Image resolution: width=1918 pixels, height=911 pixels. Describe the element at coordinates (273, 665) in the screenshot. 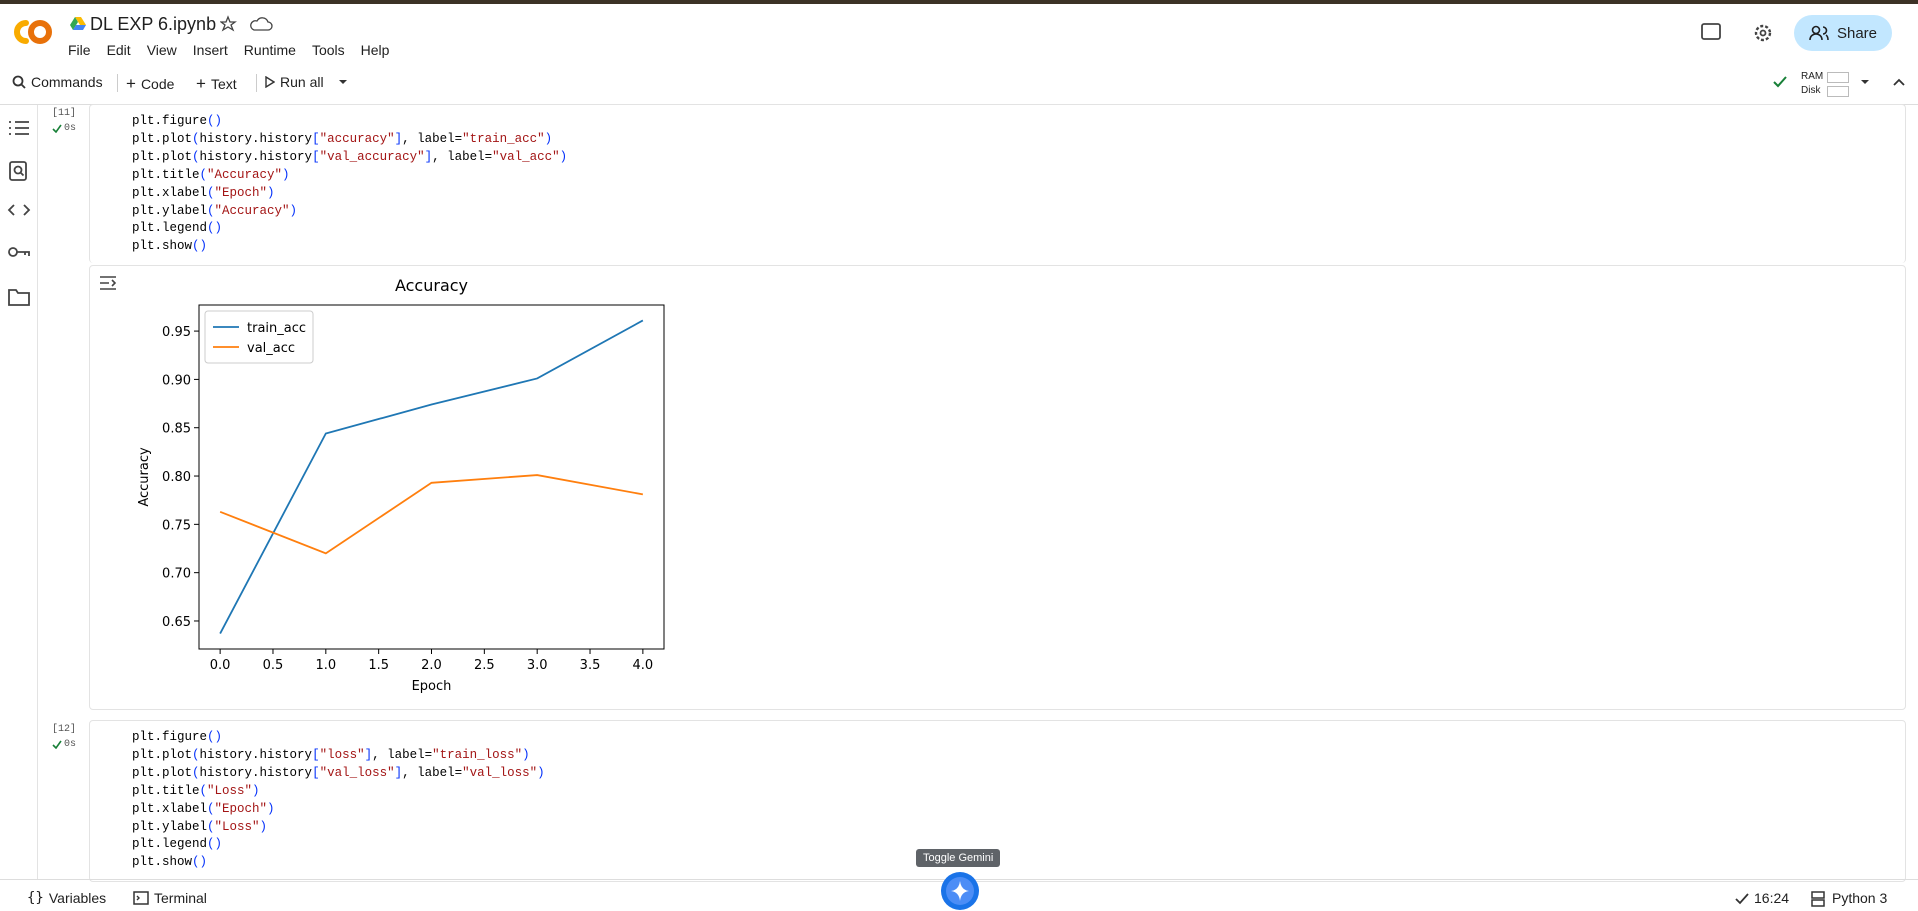

I see `x-tick-label: 0.5` at that location.